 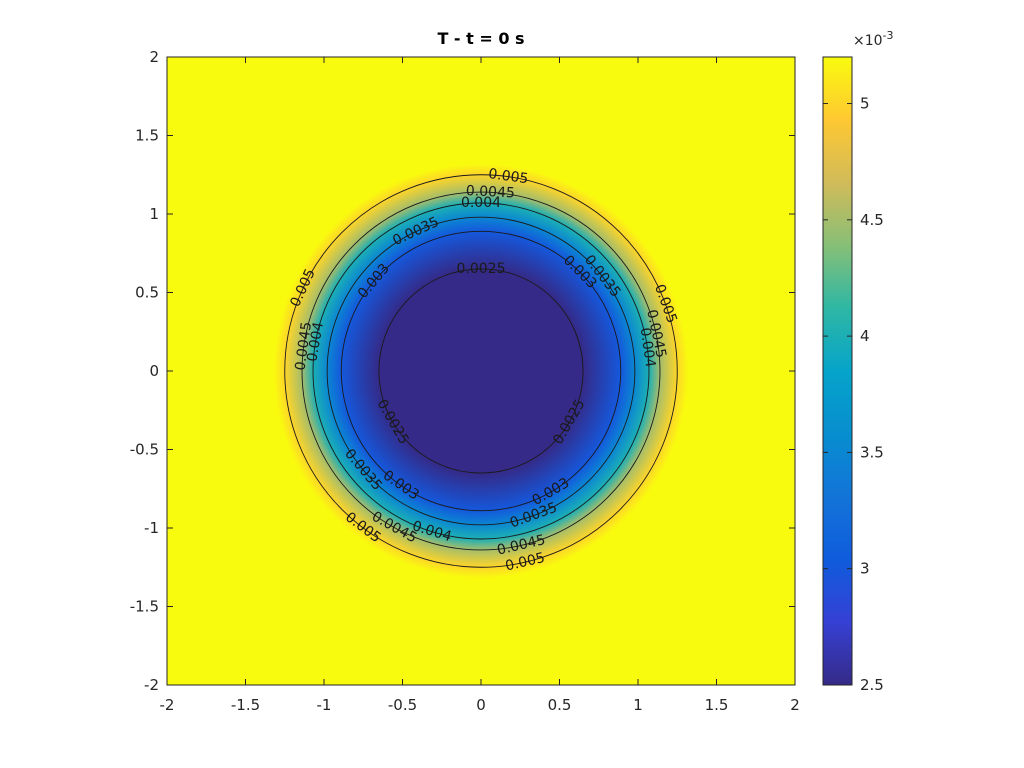 What do you see at coordinates (638, 705) in the screenshot?
I see `x-tick-label: 1` at bounding box center [638, 705].